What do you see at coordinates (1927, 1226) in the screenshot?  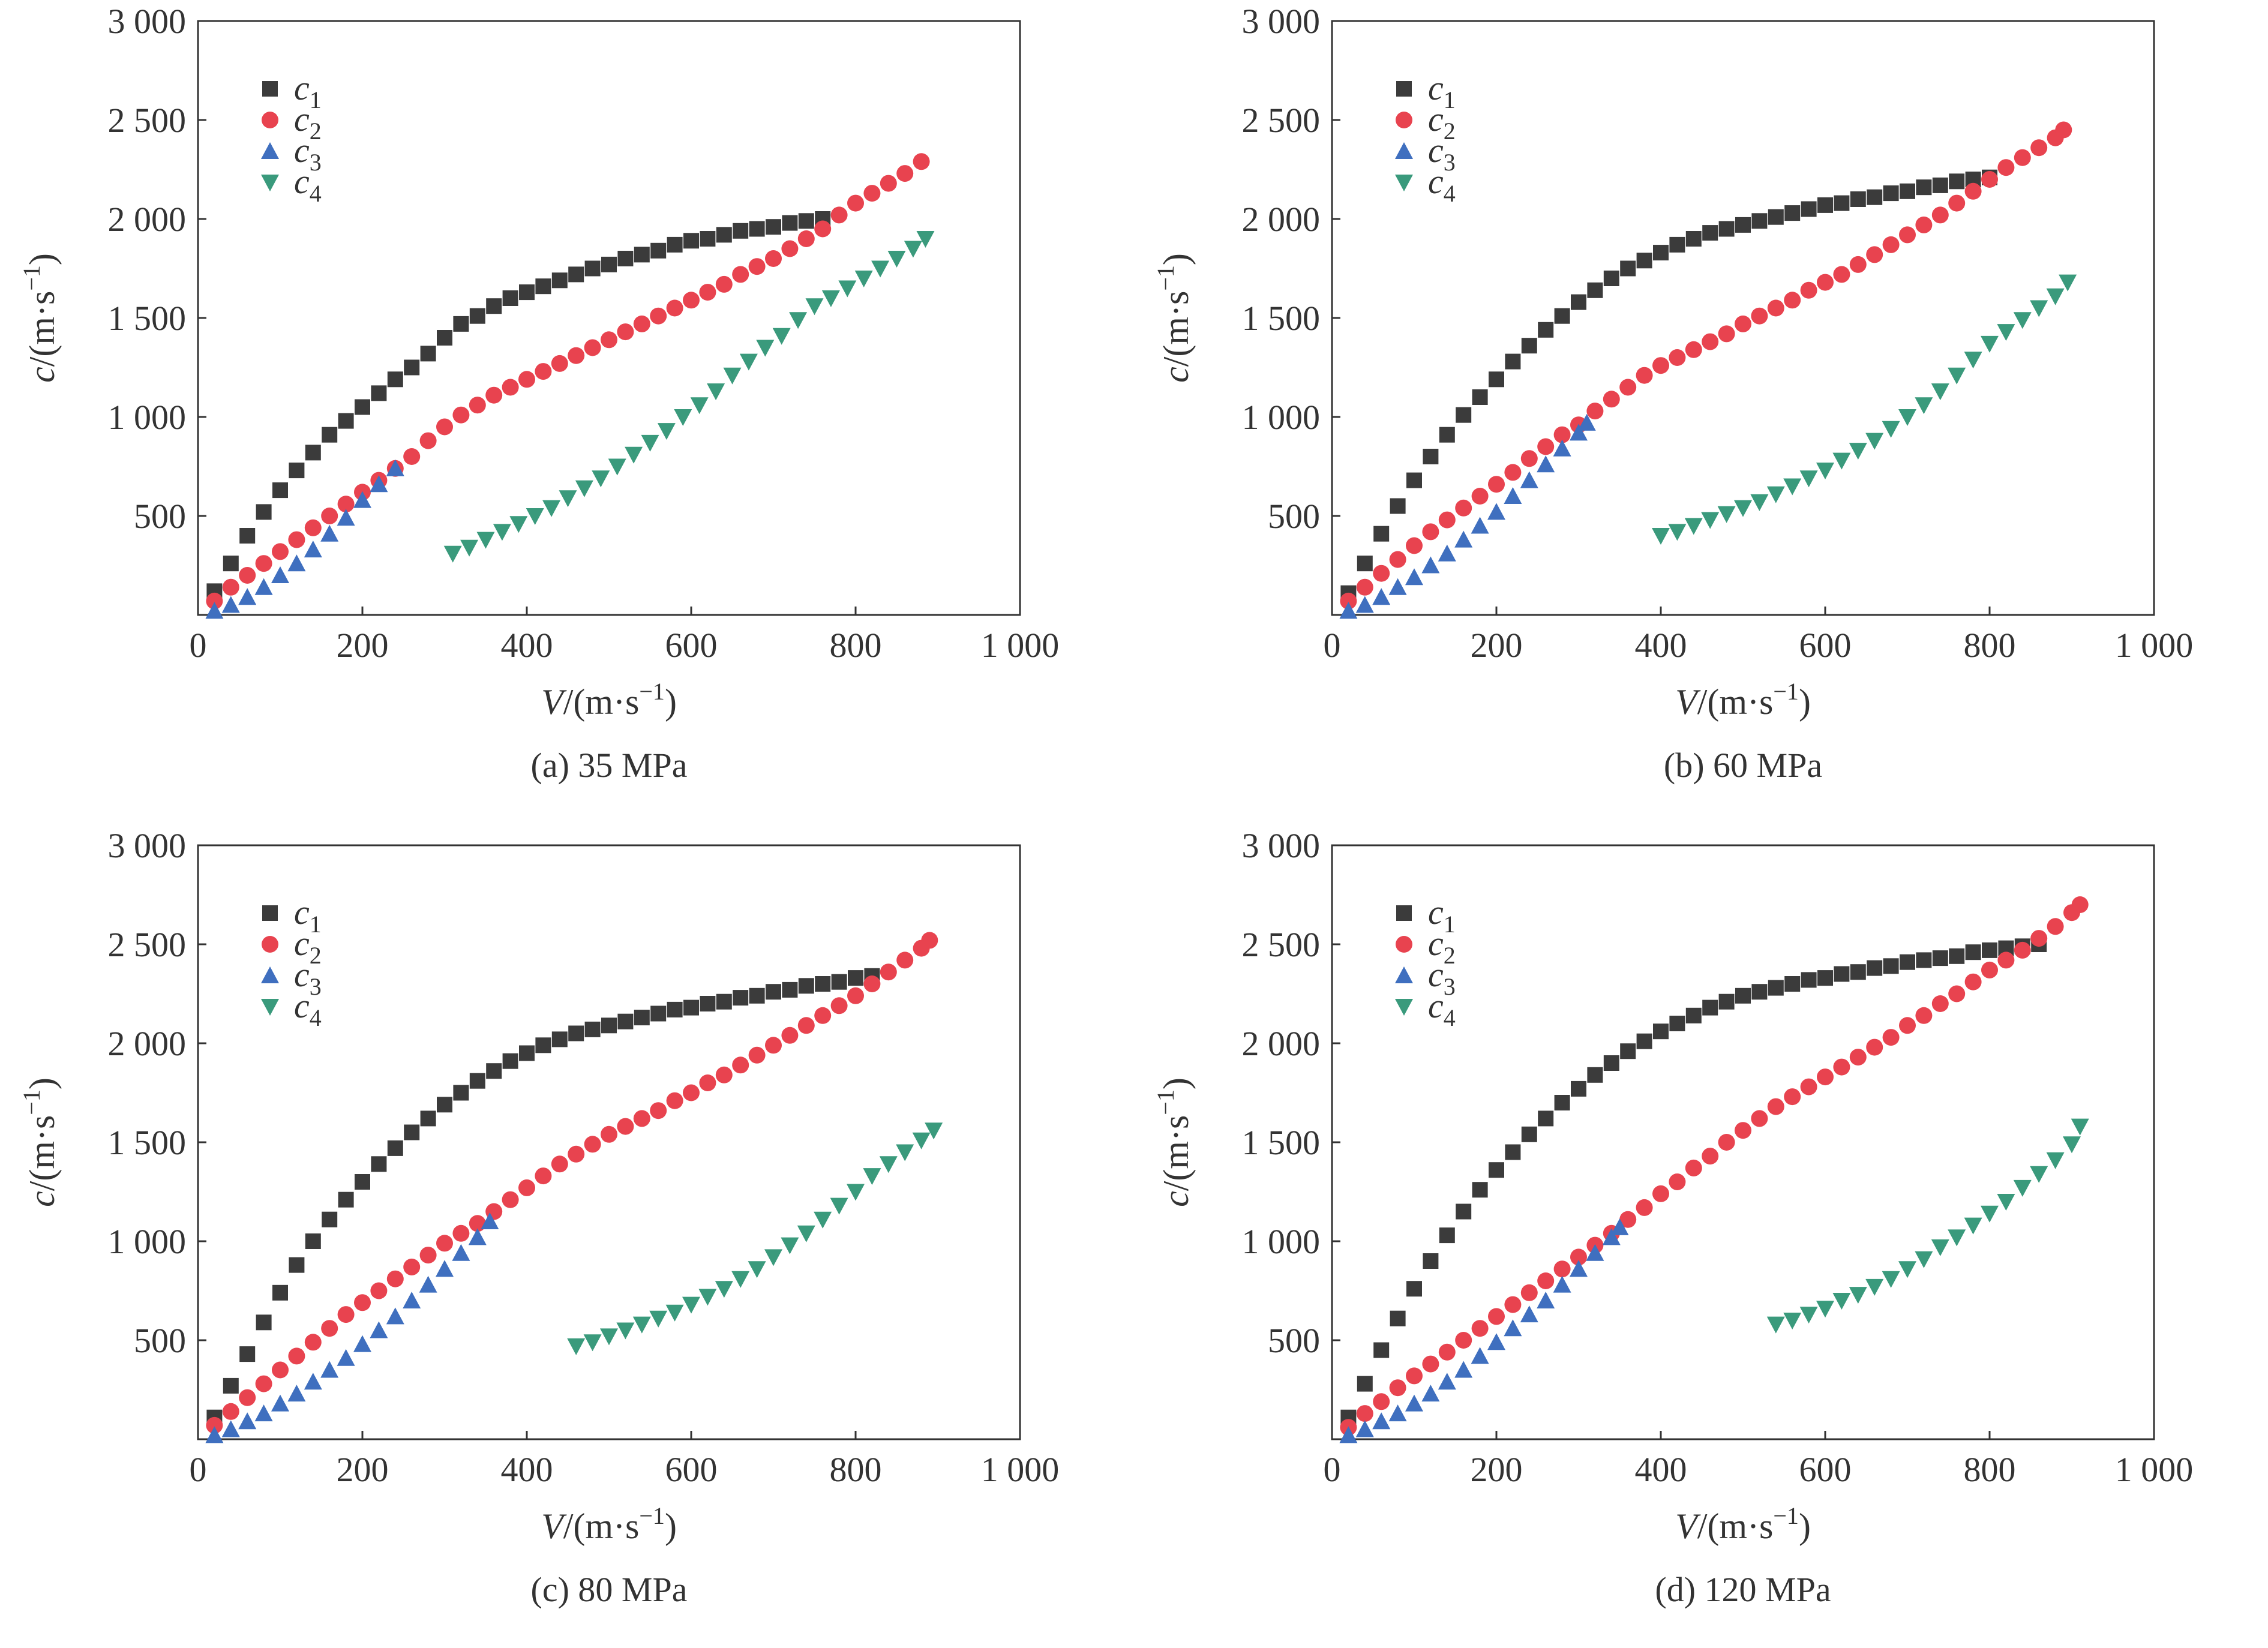 I see `series-c4` at bounding box center [1927, 1226].